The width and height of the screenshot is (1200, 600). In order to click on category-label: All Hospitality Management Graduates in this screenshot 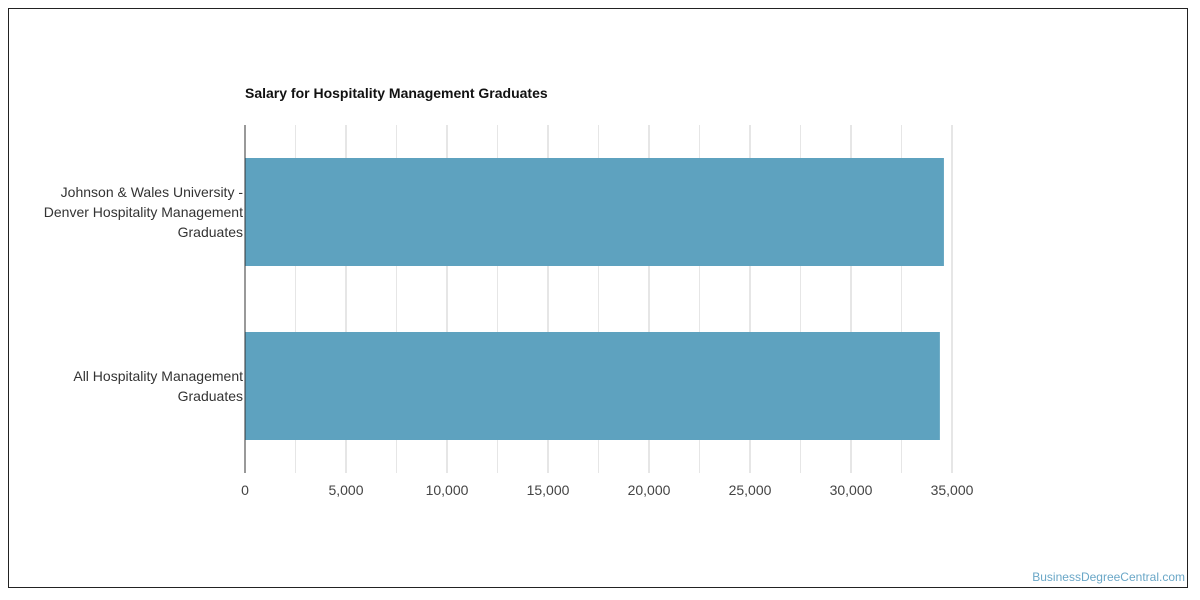, I will do `click(158, 386)`.